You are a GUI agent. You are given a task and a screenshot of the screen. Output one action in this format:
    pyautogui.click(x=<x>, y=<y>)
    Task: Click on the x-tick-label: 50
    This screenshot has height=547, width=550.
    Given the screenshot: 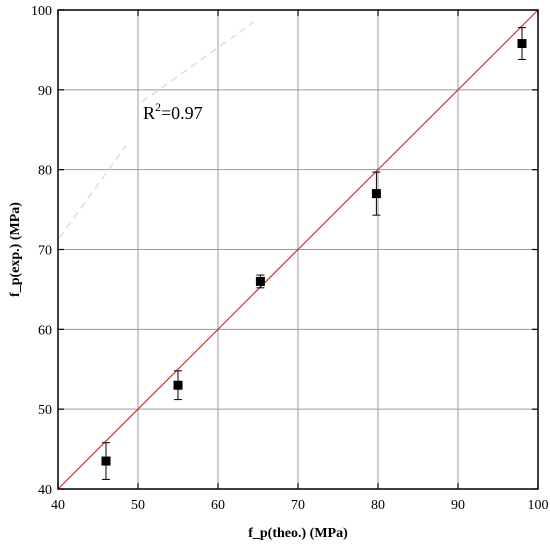 What is the action you would take?
    pyautogui.click(x=138, y=505)
    